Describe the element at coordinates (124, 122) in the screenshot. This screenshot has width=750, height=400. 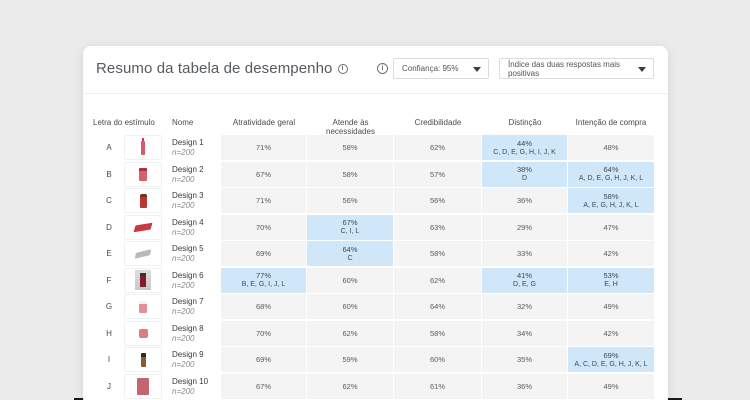
I see `column-header-letter: Letra do estímulo` at that location.